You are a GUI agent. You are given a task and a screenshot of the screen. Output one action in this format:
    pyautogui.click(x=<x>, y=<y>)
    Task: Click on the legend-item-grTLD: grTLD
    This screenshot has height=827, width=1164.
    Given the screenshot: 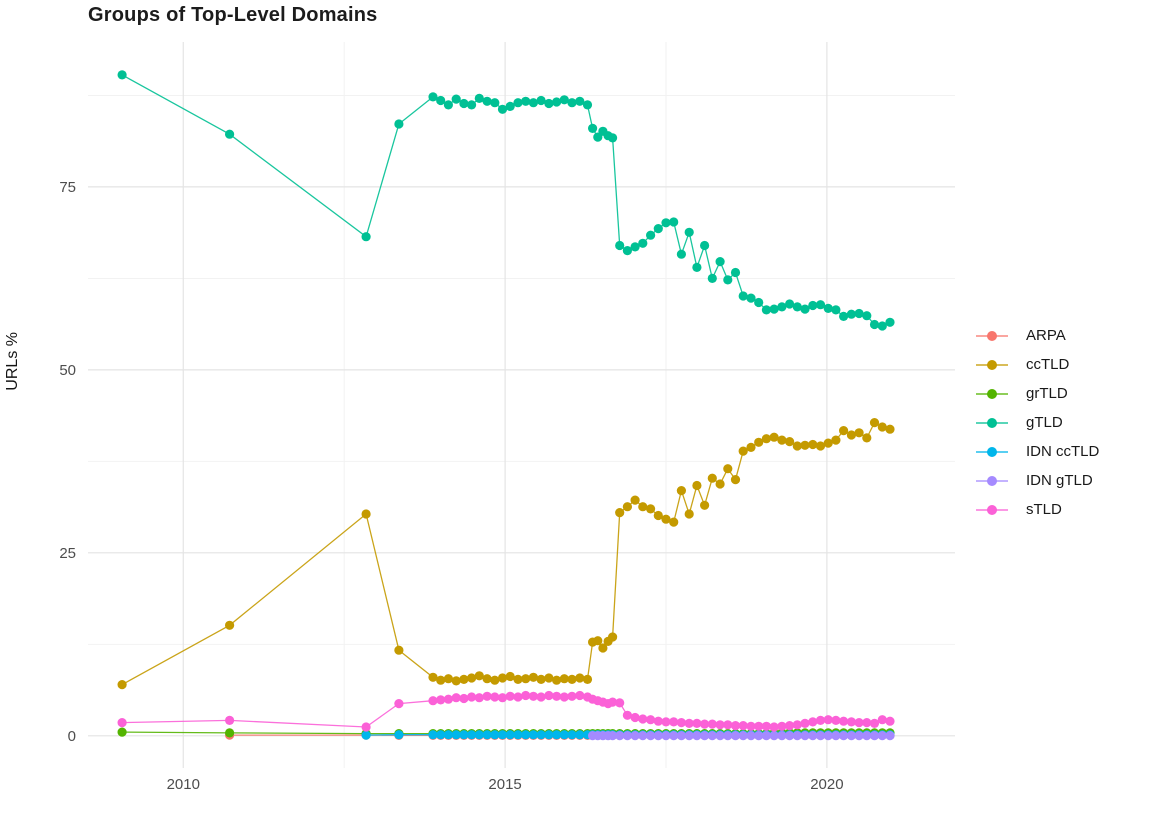 What is the action you would take?
    pyautogui.click(x=1037, y=393)
    